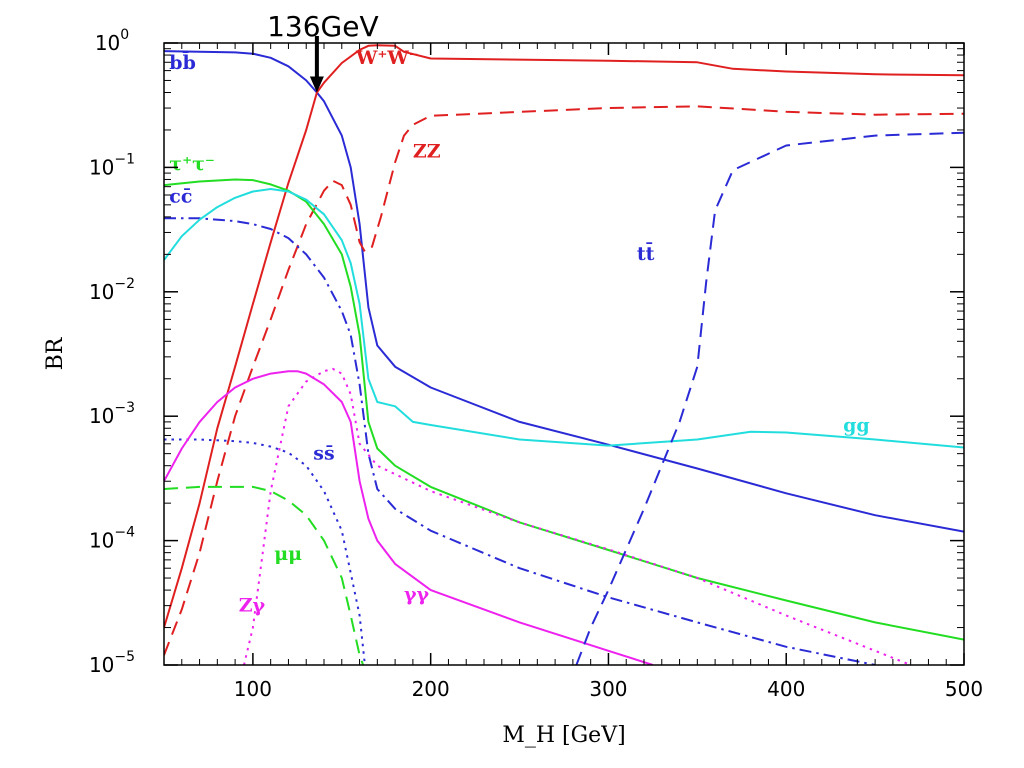 This screenshot has width=1024, height=768. Describe the element at coordinates (180, 197) in the screenshot. I see `series-label-4: cc̄` at that location.